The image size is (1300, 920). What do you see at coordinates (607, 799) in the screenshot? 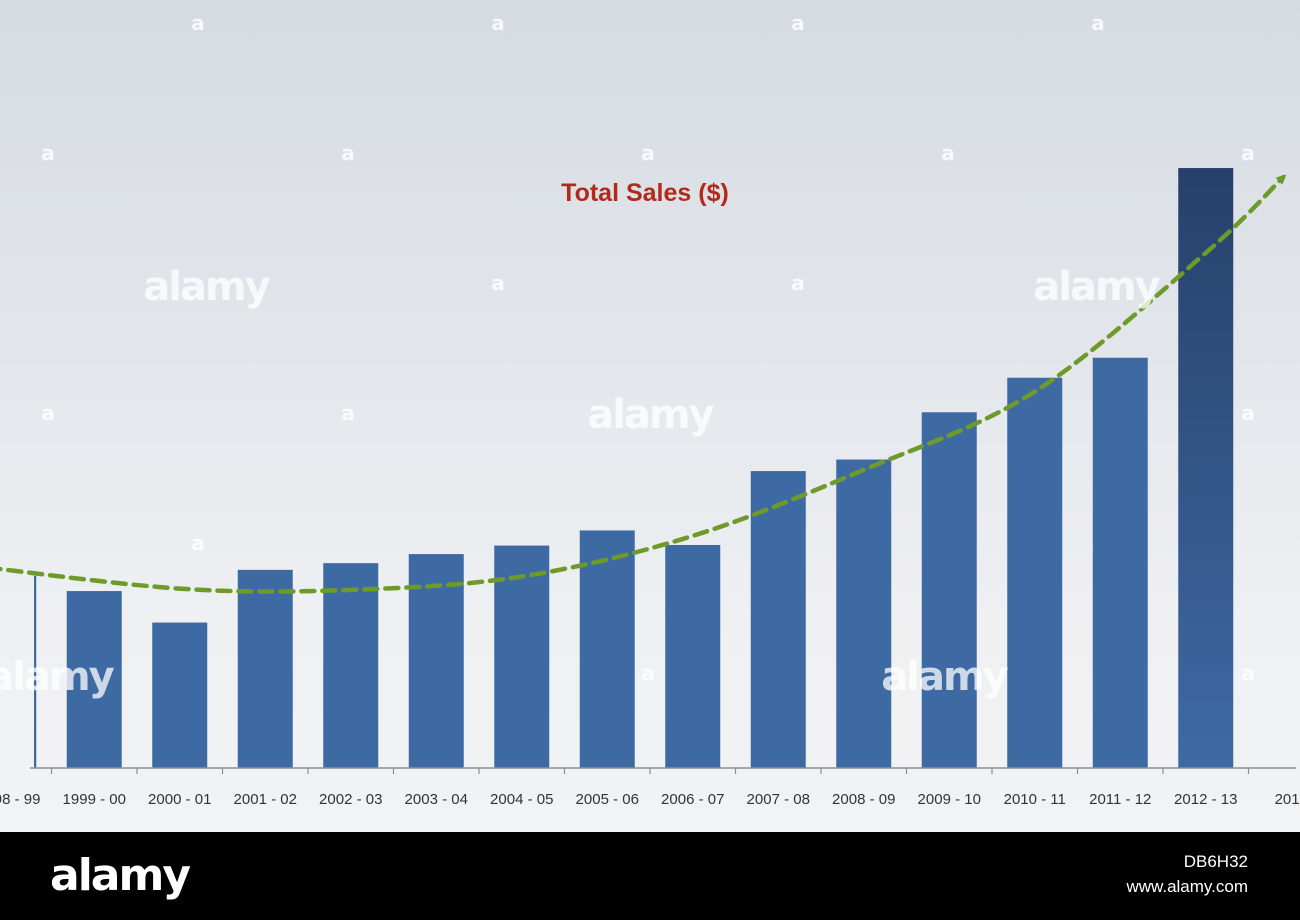
I see `x-tick-label: 2005 - 06` at bounding box center [607, 799].